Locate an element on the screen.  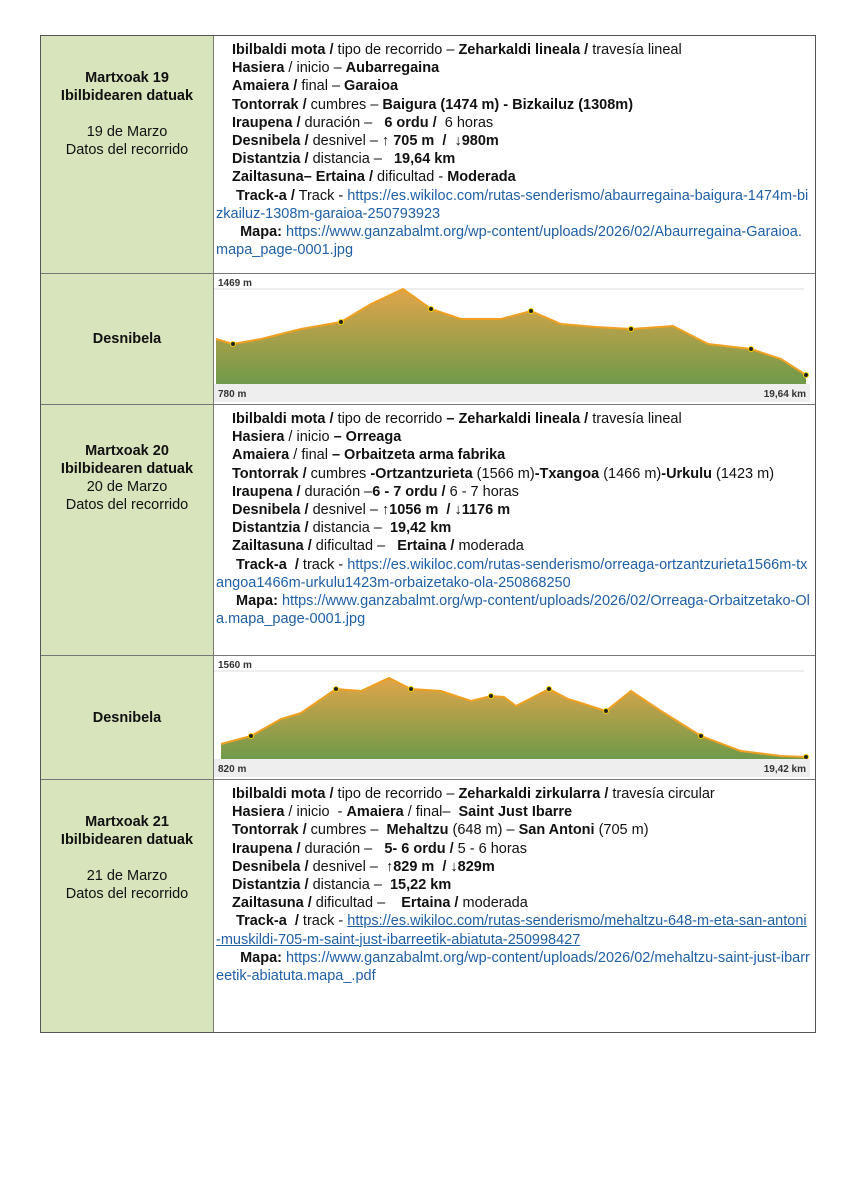
detail-line: Desnibela / desnivel – ↑1056 m / ↓1176 m is located at coordinates (513, 510).